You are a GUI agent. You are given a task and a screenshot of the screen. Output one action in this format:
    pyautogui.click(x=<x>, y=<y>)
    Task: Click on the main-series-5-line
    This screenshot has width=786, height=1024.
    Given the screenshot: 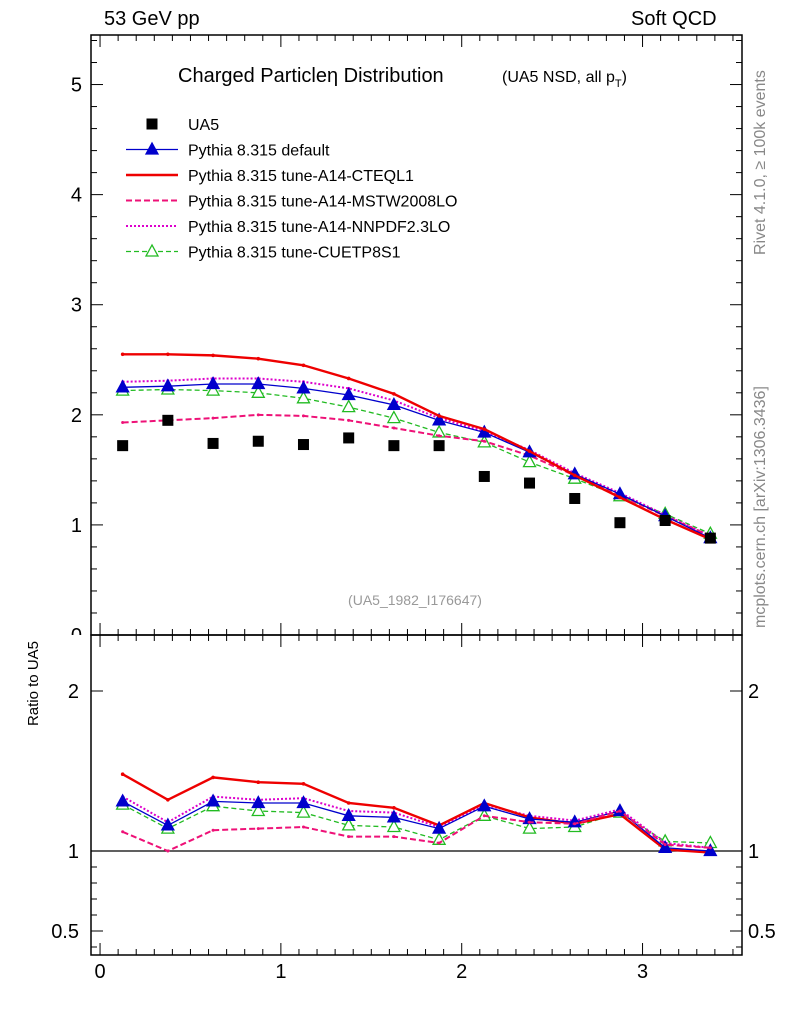 What is the action you would take?
    pyautogui.click(x=416, y=461)
    